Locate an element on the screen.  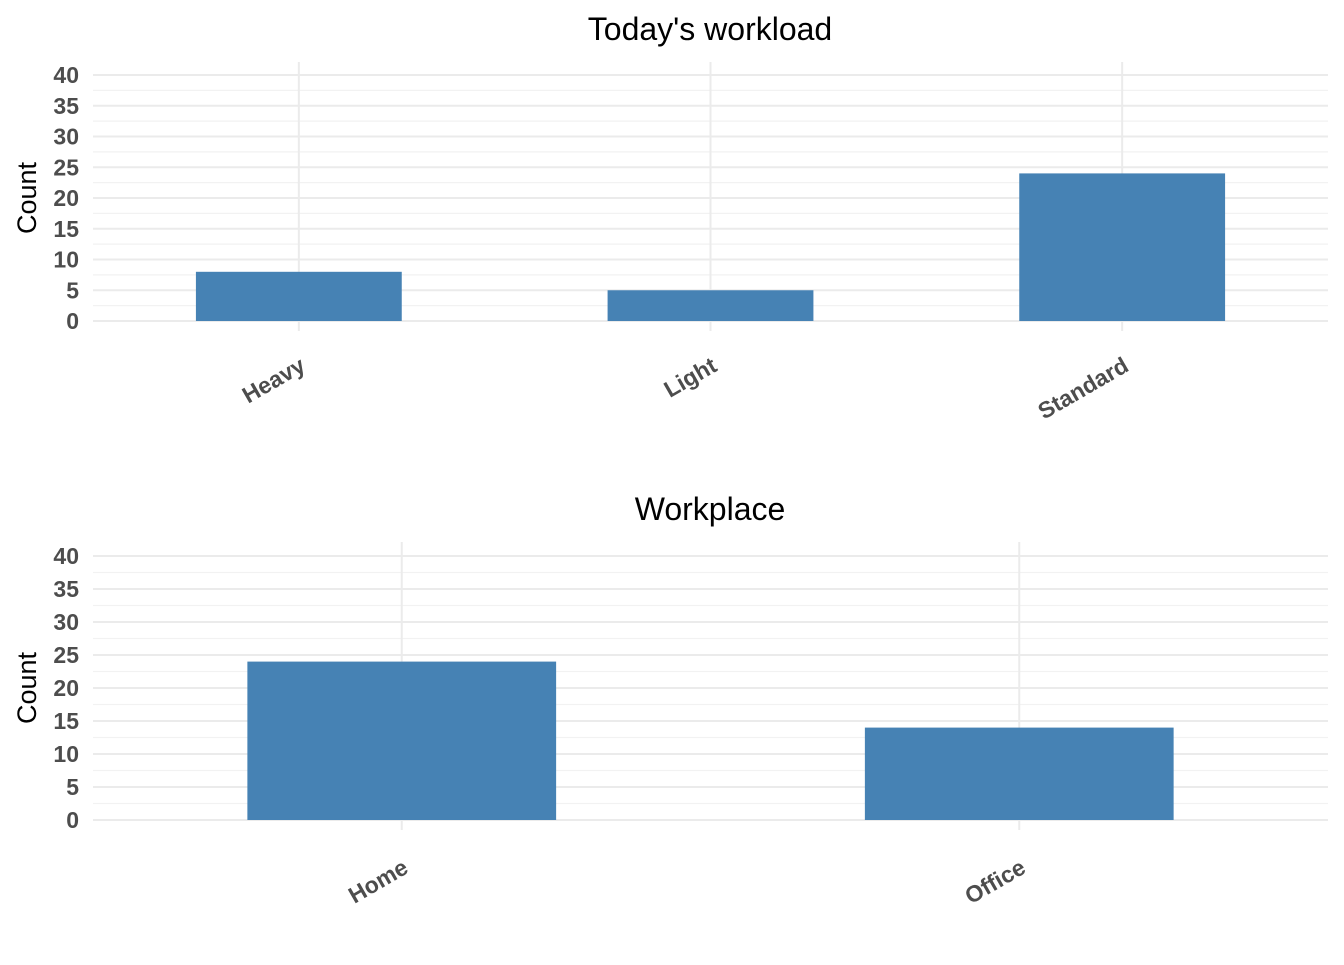
bar-home is located at coordinates (402, 740).